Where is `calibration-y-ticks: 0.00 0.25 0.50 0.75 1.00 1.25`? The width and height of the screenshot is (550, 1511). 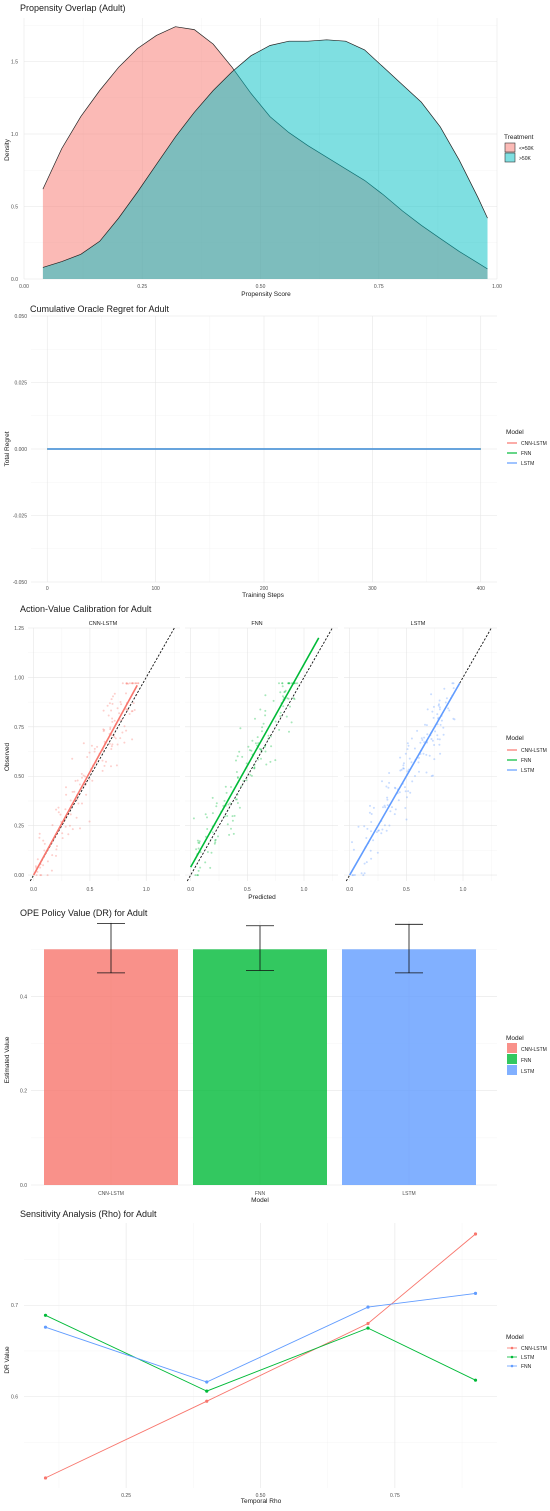 calibration-y-ticks: 0.00 0.25 0.50 0.75 1.00 1.25 is located at coordinates (19, 752).